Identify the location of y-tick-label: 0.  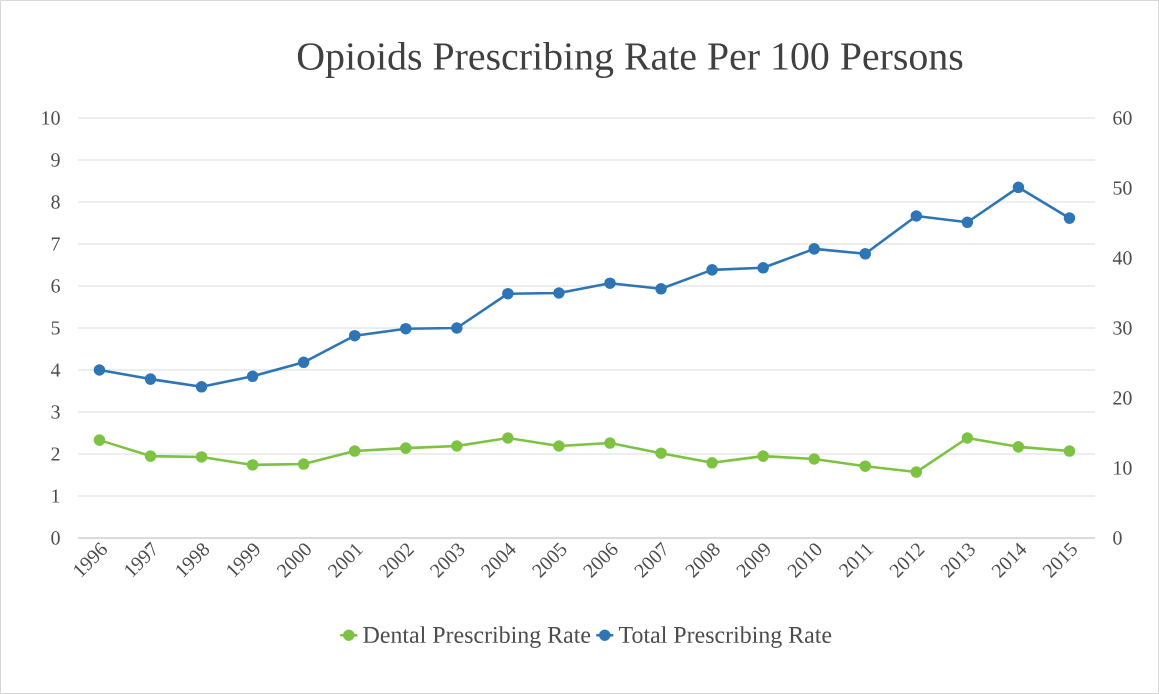
(55, 538).